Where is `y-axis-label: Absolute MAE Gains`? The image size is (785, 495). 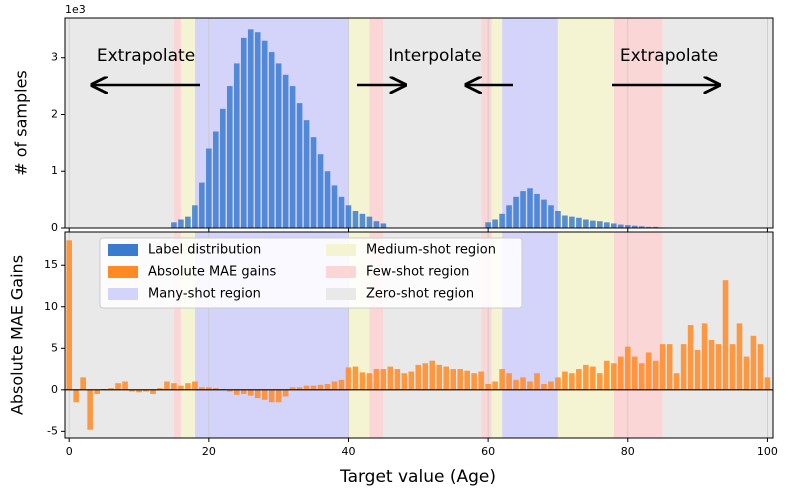
y-axis-label: Absolute MAE Gains is located at coordinates (17, 335).